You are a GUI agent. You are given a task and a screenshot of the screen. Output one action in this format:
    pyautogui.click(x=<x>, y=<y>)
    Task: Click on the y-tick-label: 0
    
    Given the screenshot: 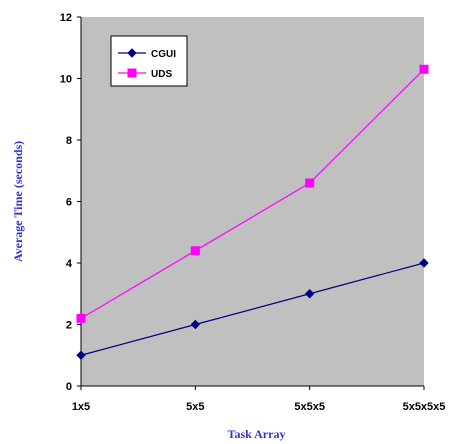 What is the action you would take?
    pyautogui.click(x=69, y=387)
    